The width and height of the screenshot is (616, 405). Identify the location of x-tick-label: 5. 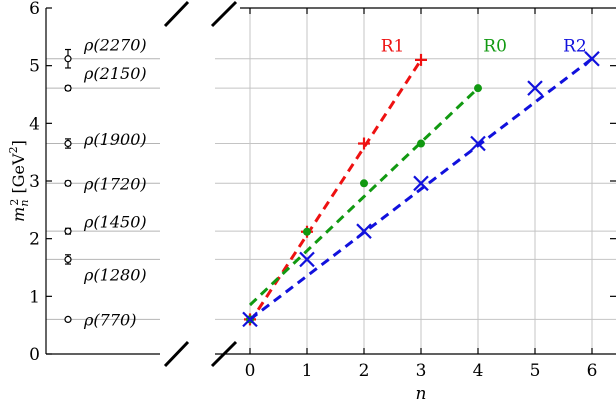
(535, 371).